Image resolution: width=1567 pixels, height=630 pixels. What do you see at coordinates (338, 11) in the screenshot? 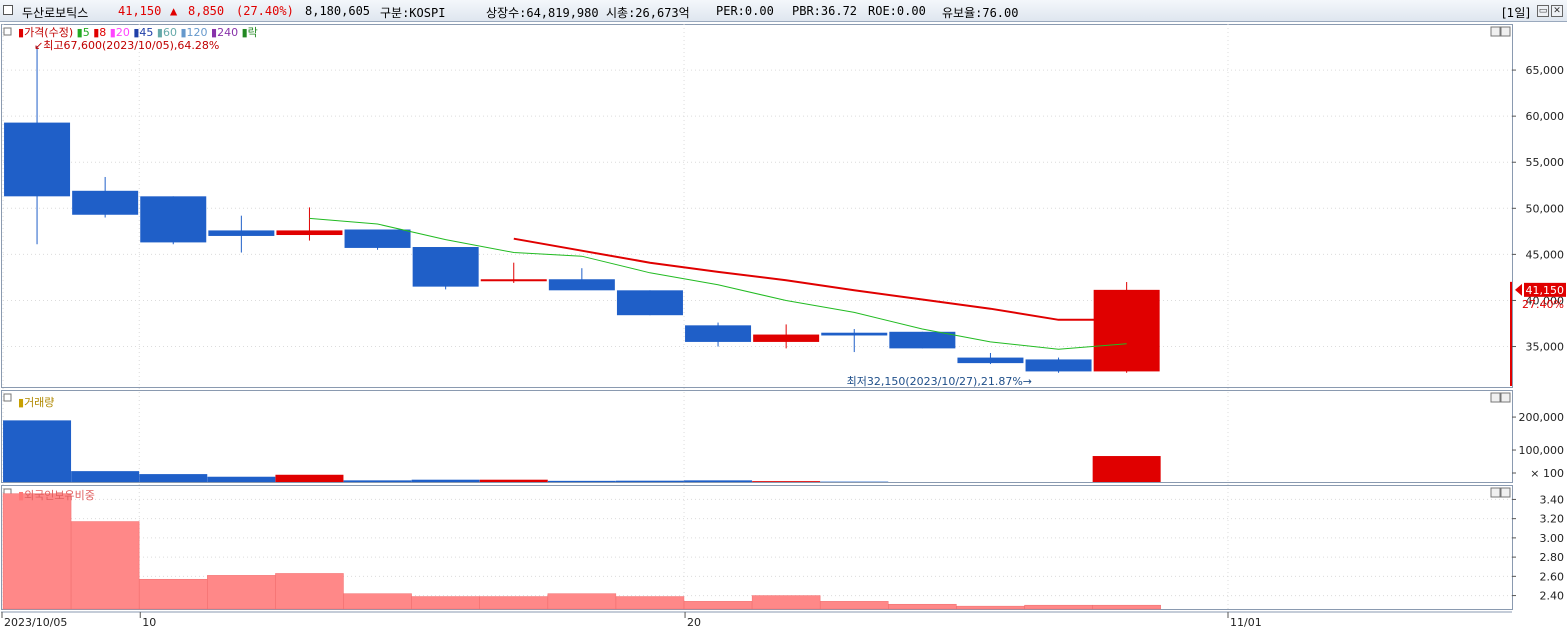
I see `volume-text: 8,180,605` at bounding box center [338, 11].